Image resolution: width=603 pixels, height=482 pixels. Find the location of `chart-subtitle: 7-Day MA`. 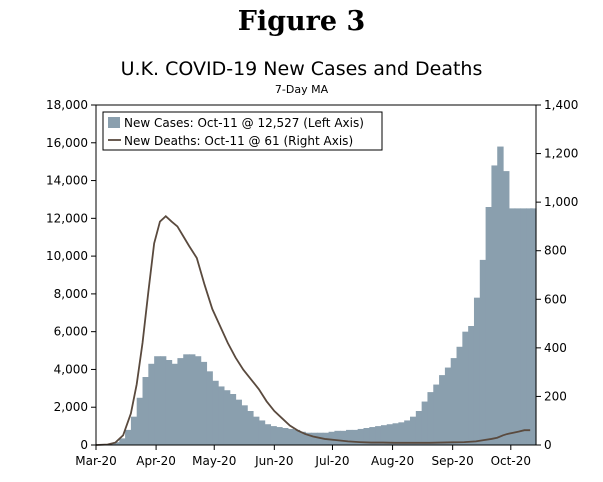

chart-subtitle: 7-Day MA is located at coordinates (301, 89).